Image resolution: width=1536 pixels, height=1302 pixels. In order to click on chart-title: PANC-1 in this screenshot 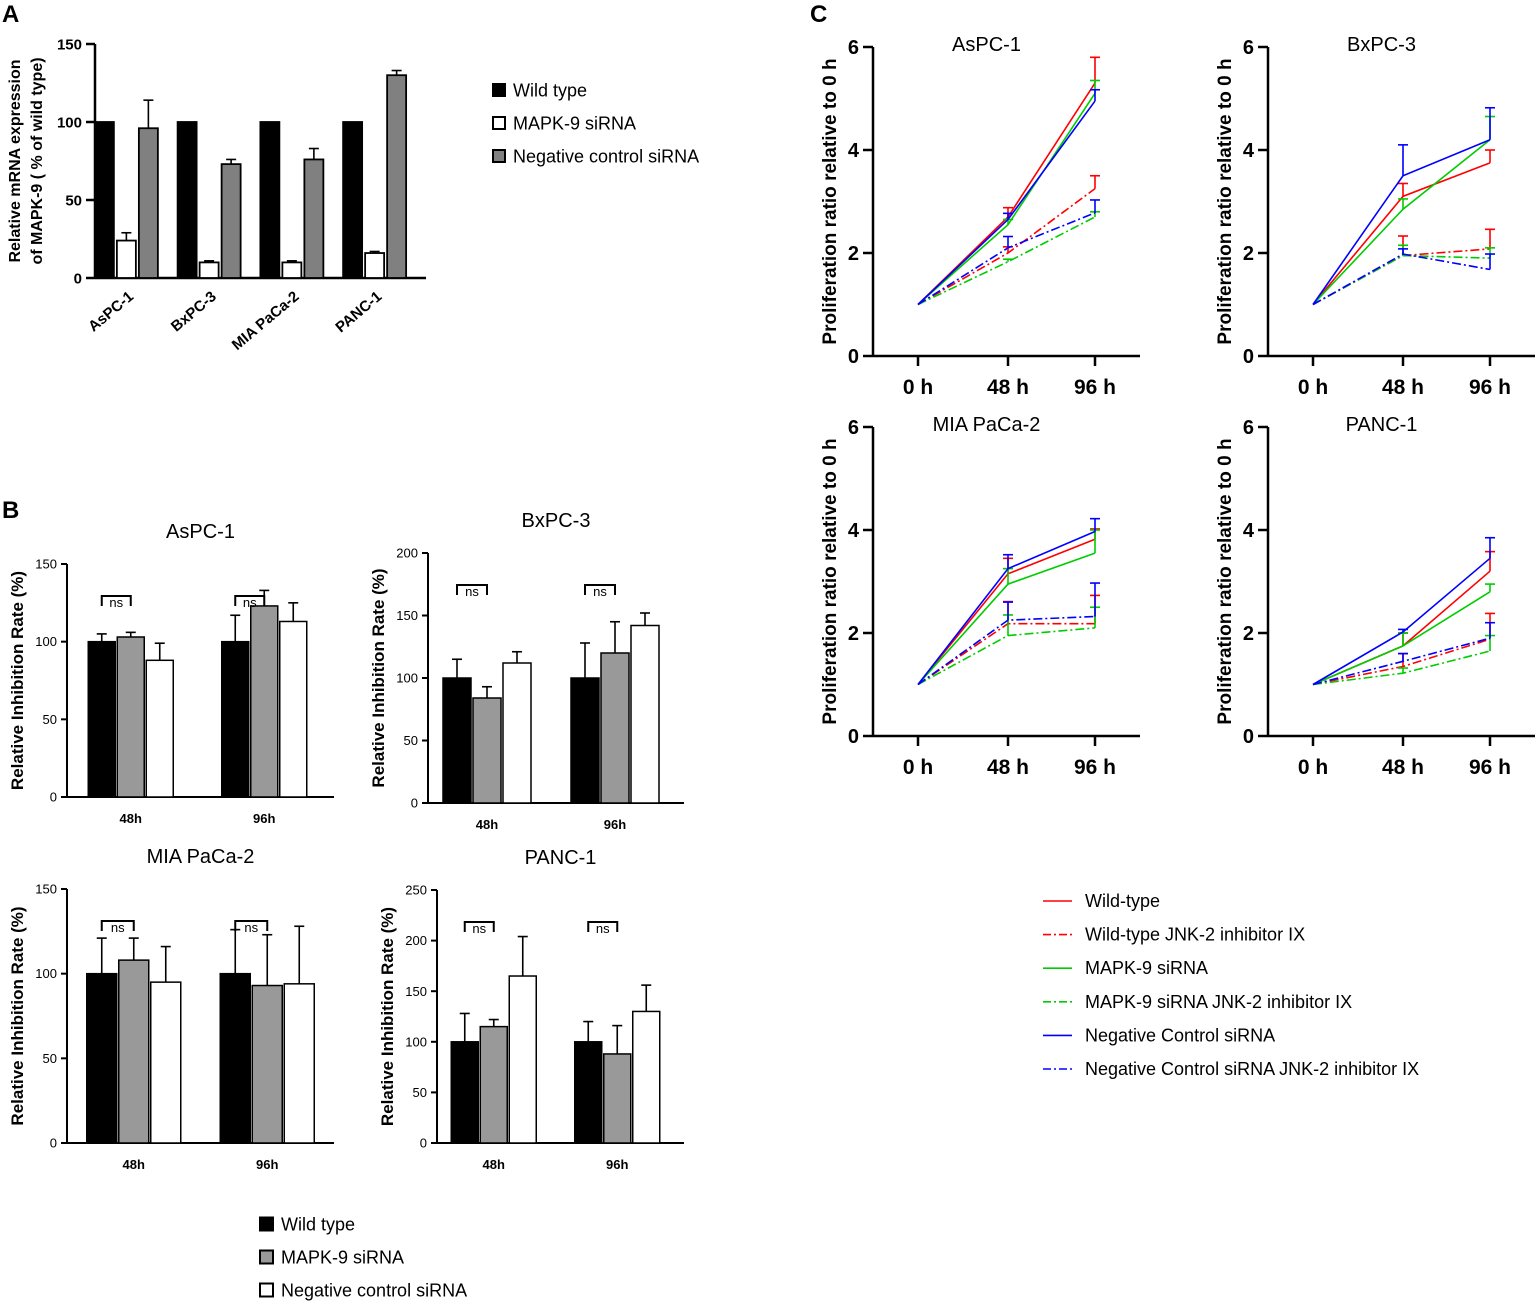, I will do `click(1382, 425)`.